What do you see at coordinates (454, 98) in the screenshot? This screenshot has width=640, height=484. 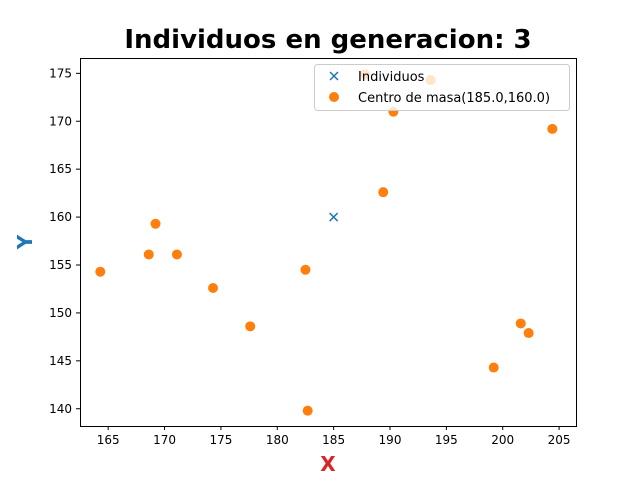 I see `legend-label-centro-de-masa: Centro de masa(185.0,160.0)` at bounding box center [454, 98].